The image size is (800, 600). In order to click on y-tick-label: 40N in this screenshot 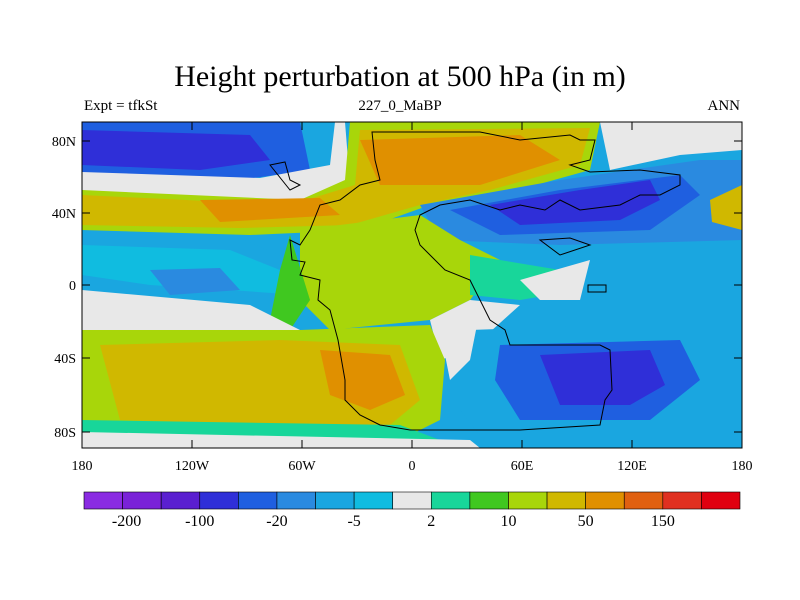, I will do `click(64, 214)`.